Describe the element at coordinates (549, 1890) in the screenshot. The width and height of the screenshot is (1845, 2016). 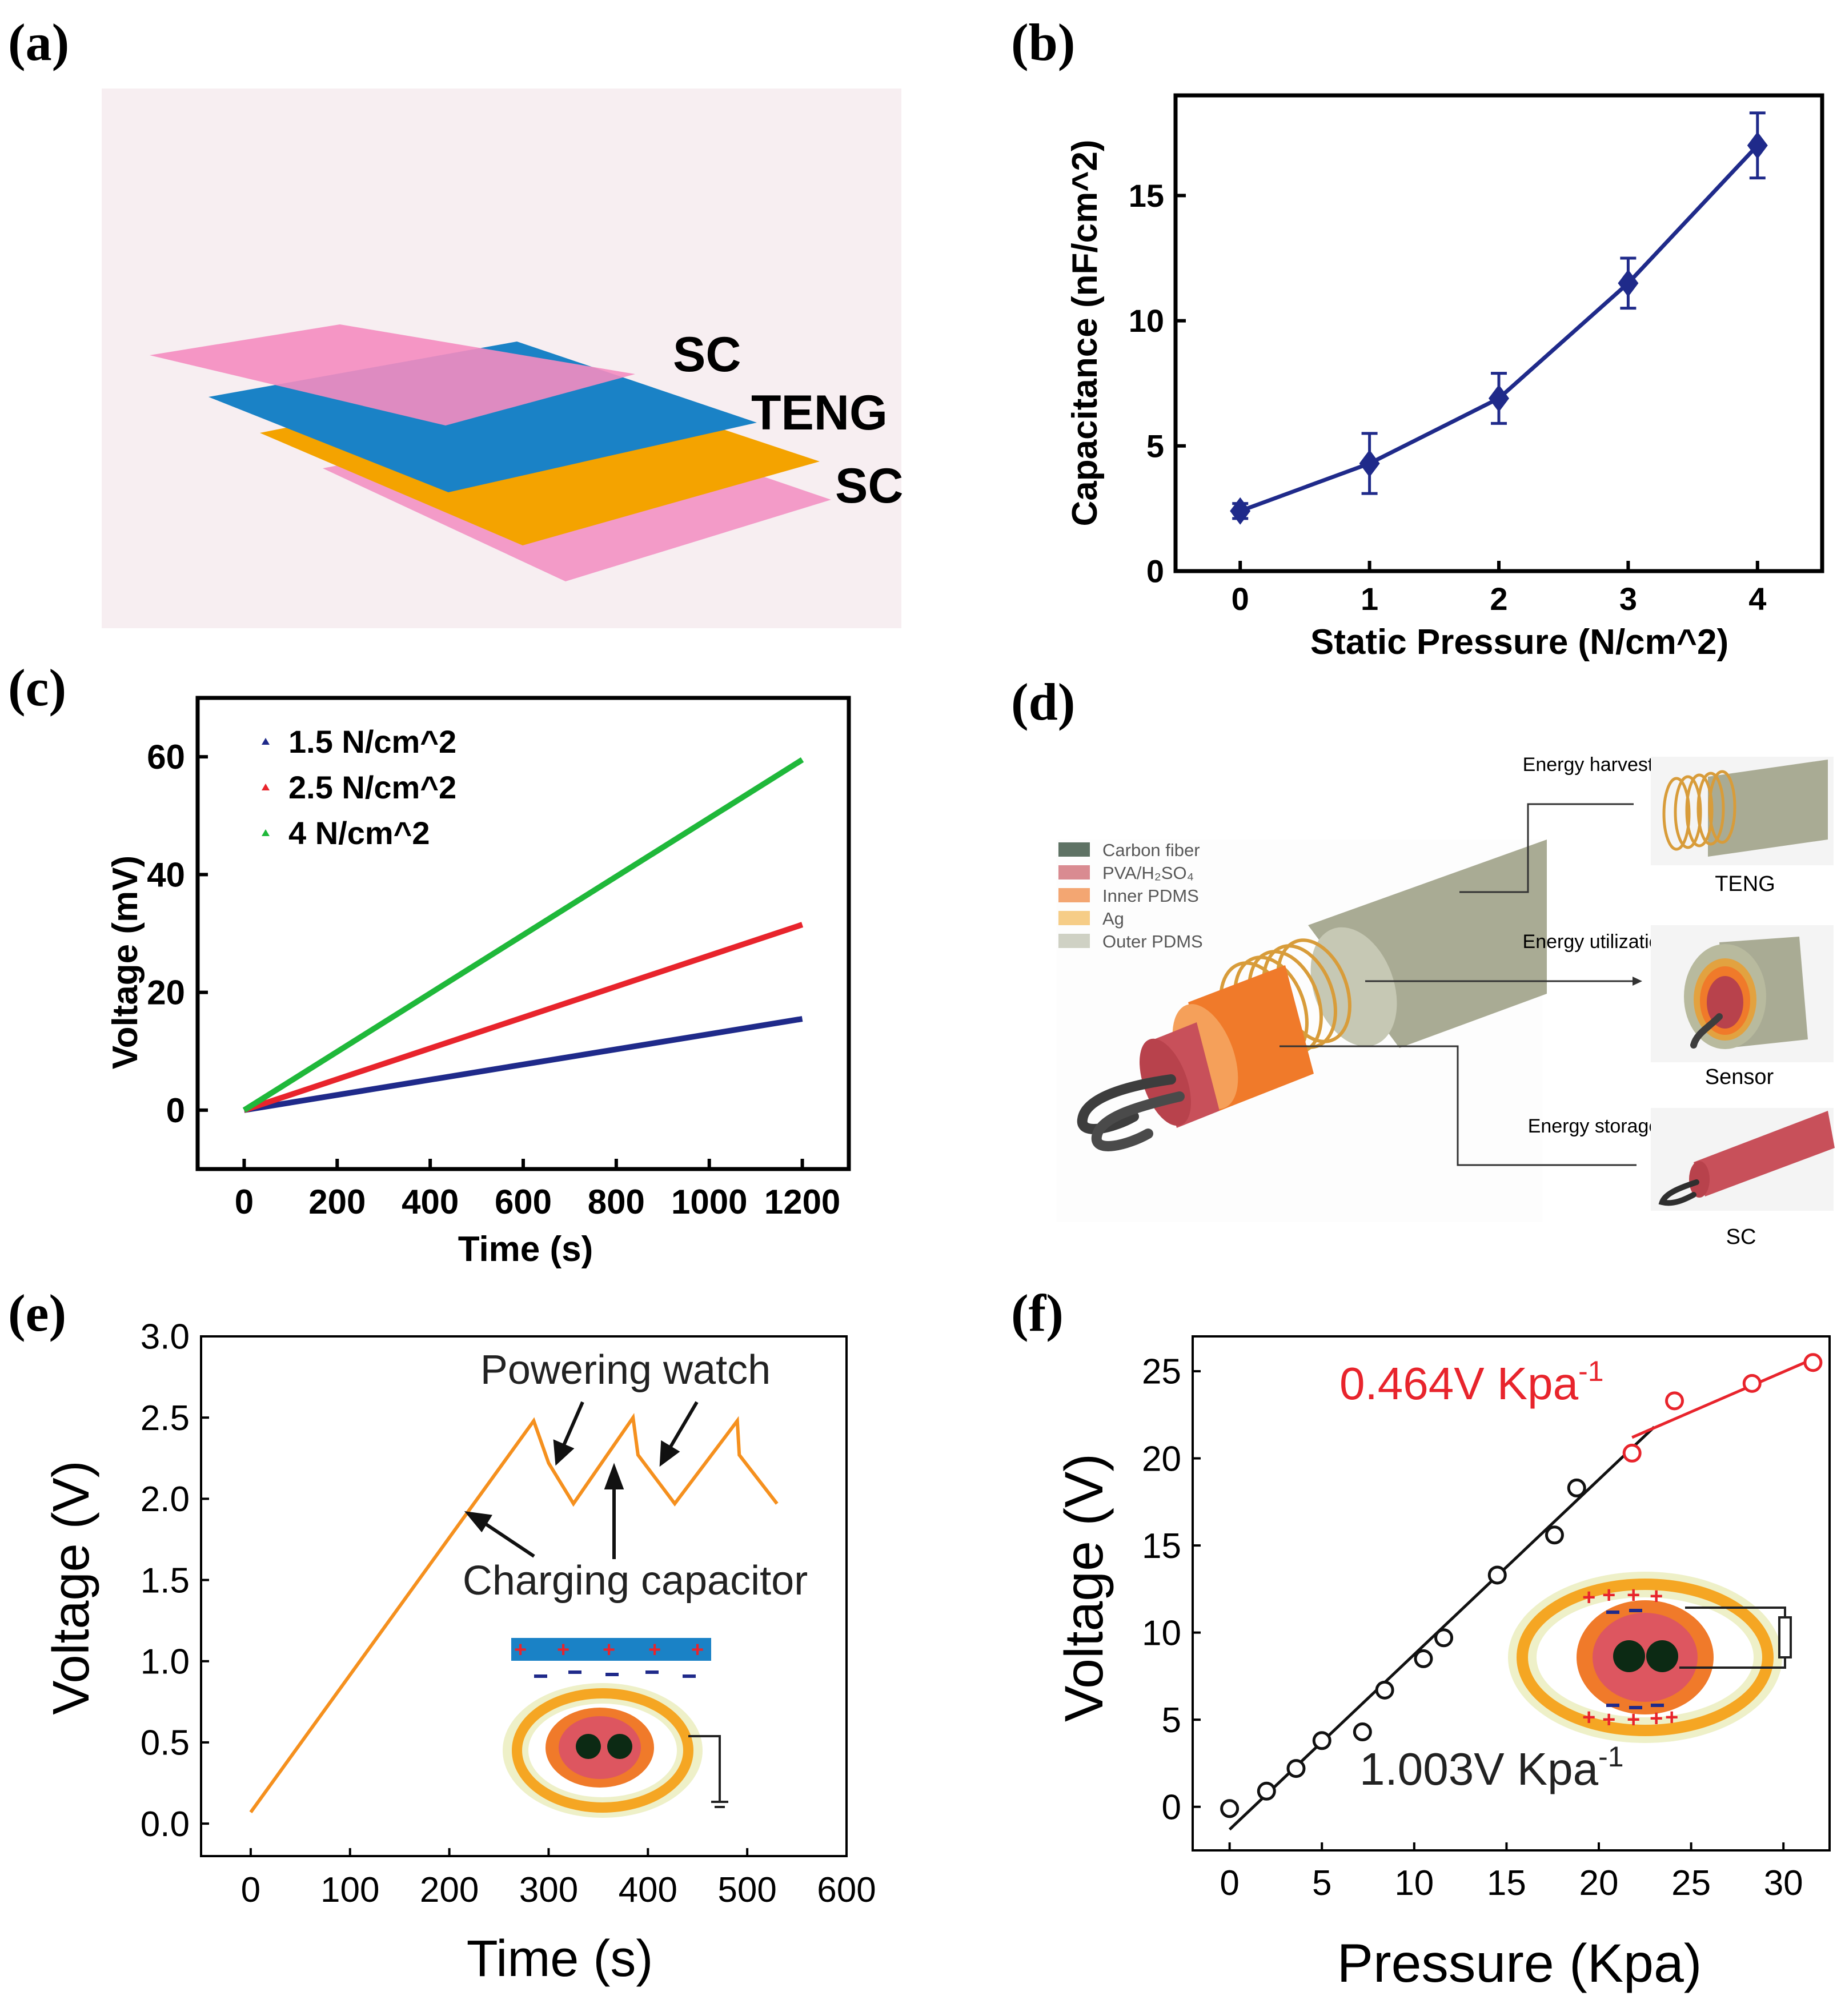
I see `x-tick-label: 300` at that location.